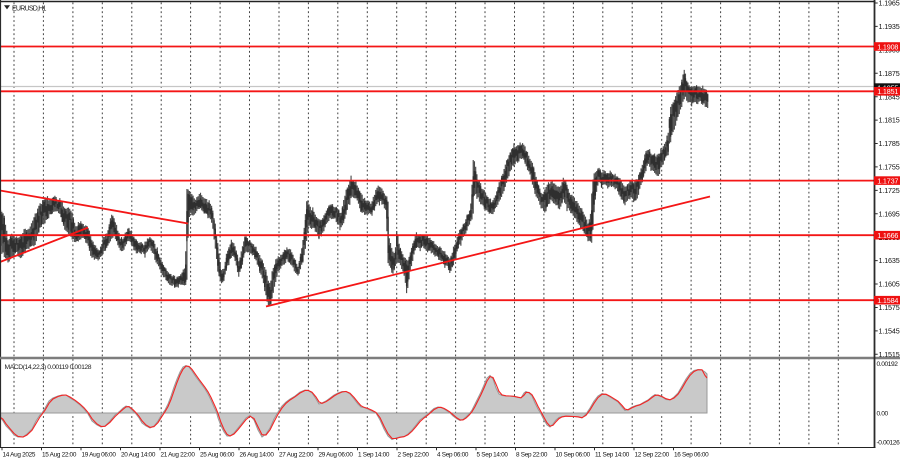  What do you see at coordinates (888, 364) in the screenshot?
I see `svg-text: 0.00192` at bounding box center [888, 364].